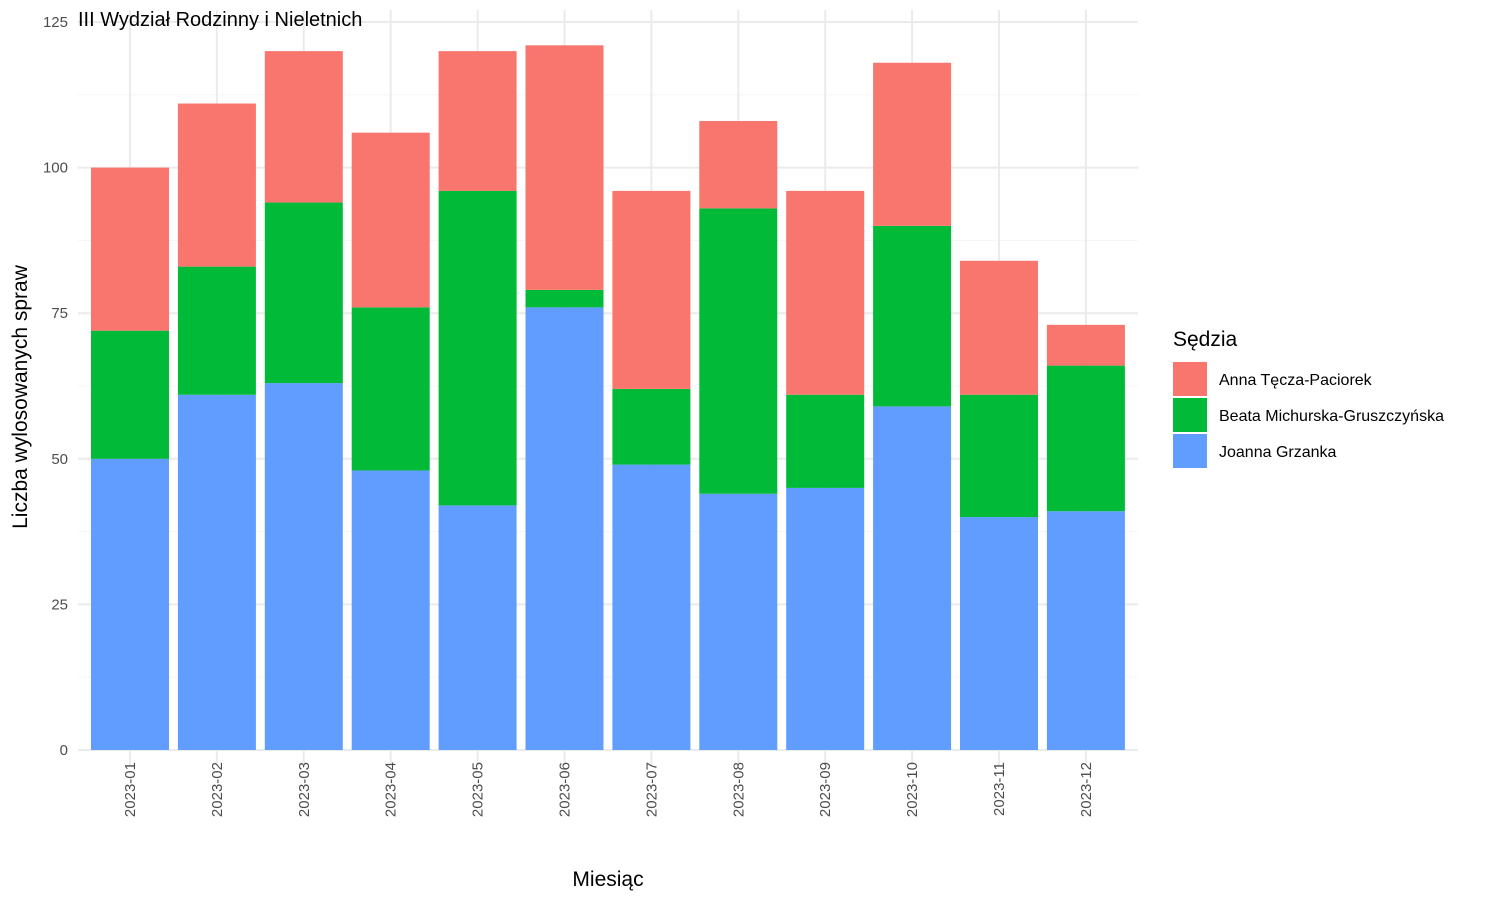 The image size is (1500, 900). What do you see at coordinates (55, 22) in the screenshot?
I see `y-tick-label: 125` at bounding box center [55, 22].